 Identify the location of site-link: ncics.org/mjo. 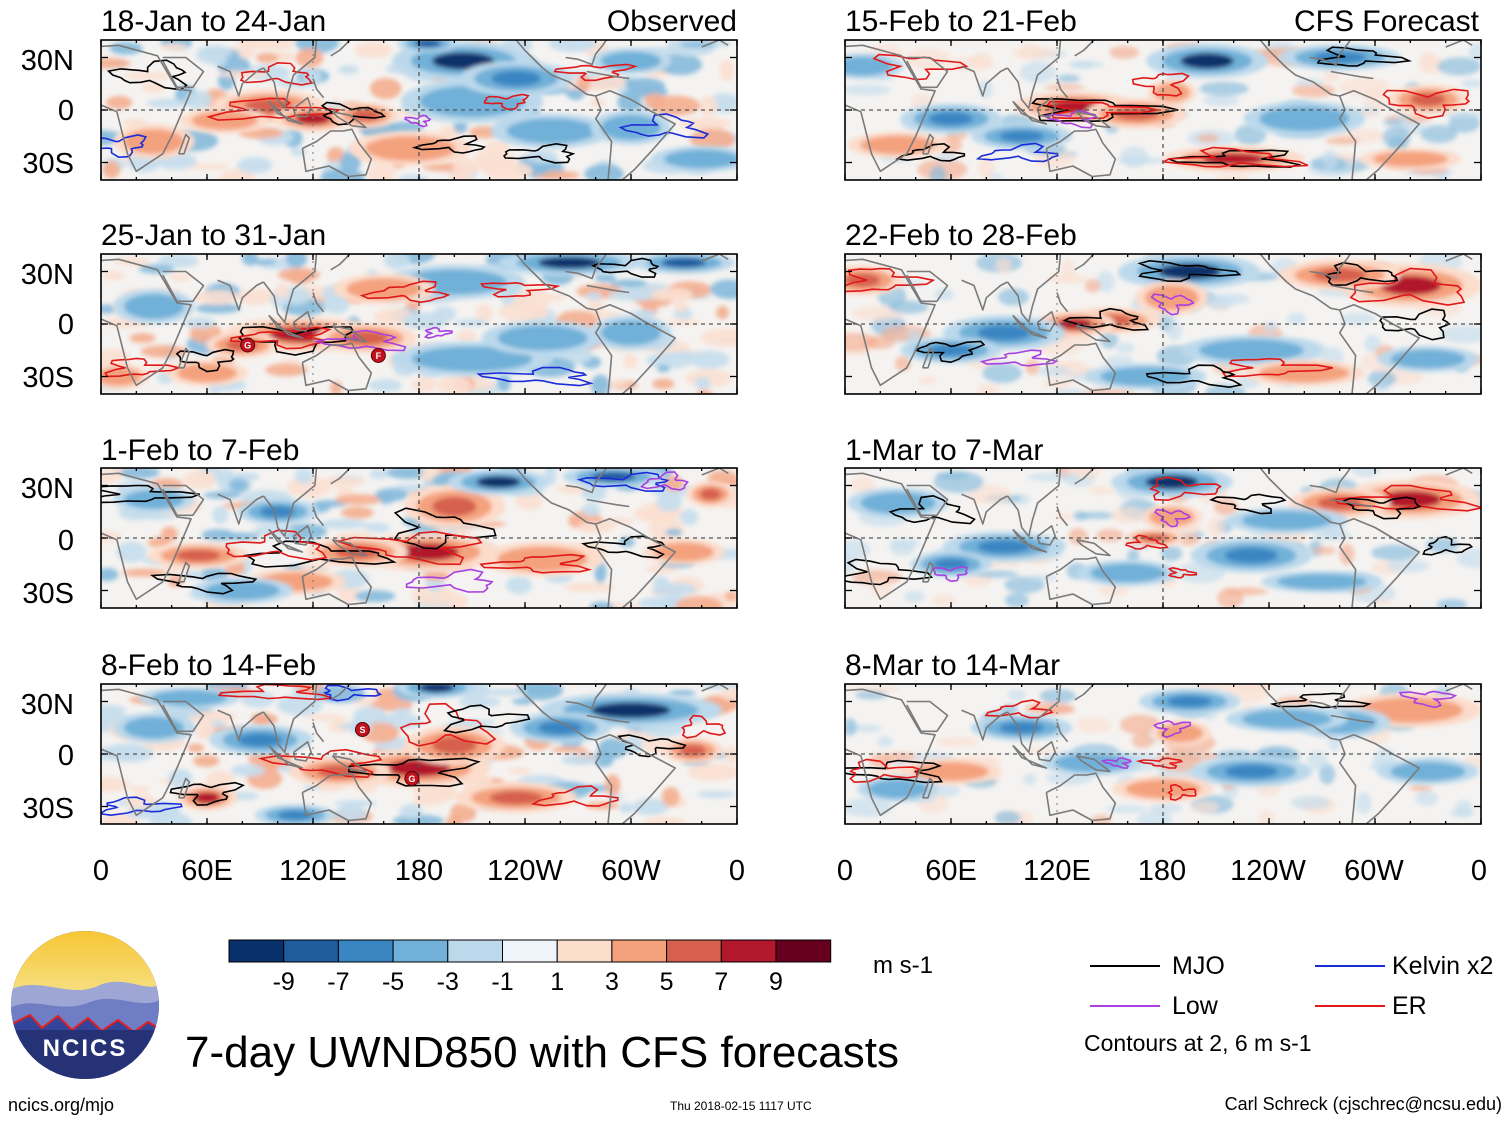
(61, 1105).